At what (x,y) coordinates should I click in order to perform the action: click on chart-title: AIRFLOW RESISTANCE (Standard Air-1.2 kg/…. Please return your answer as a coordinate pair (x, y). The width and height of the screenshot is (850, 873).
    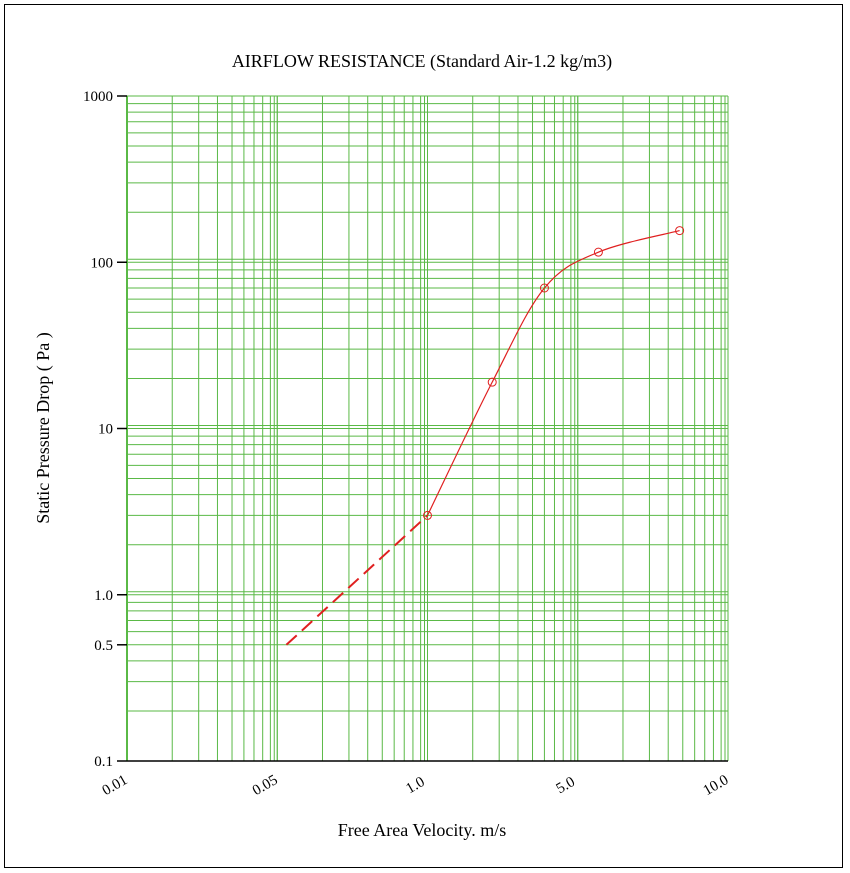
    Looking at the image, I should click on (422, 61).